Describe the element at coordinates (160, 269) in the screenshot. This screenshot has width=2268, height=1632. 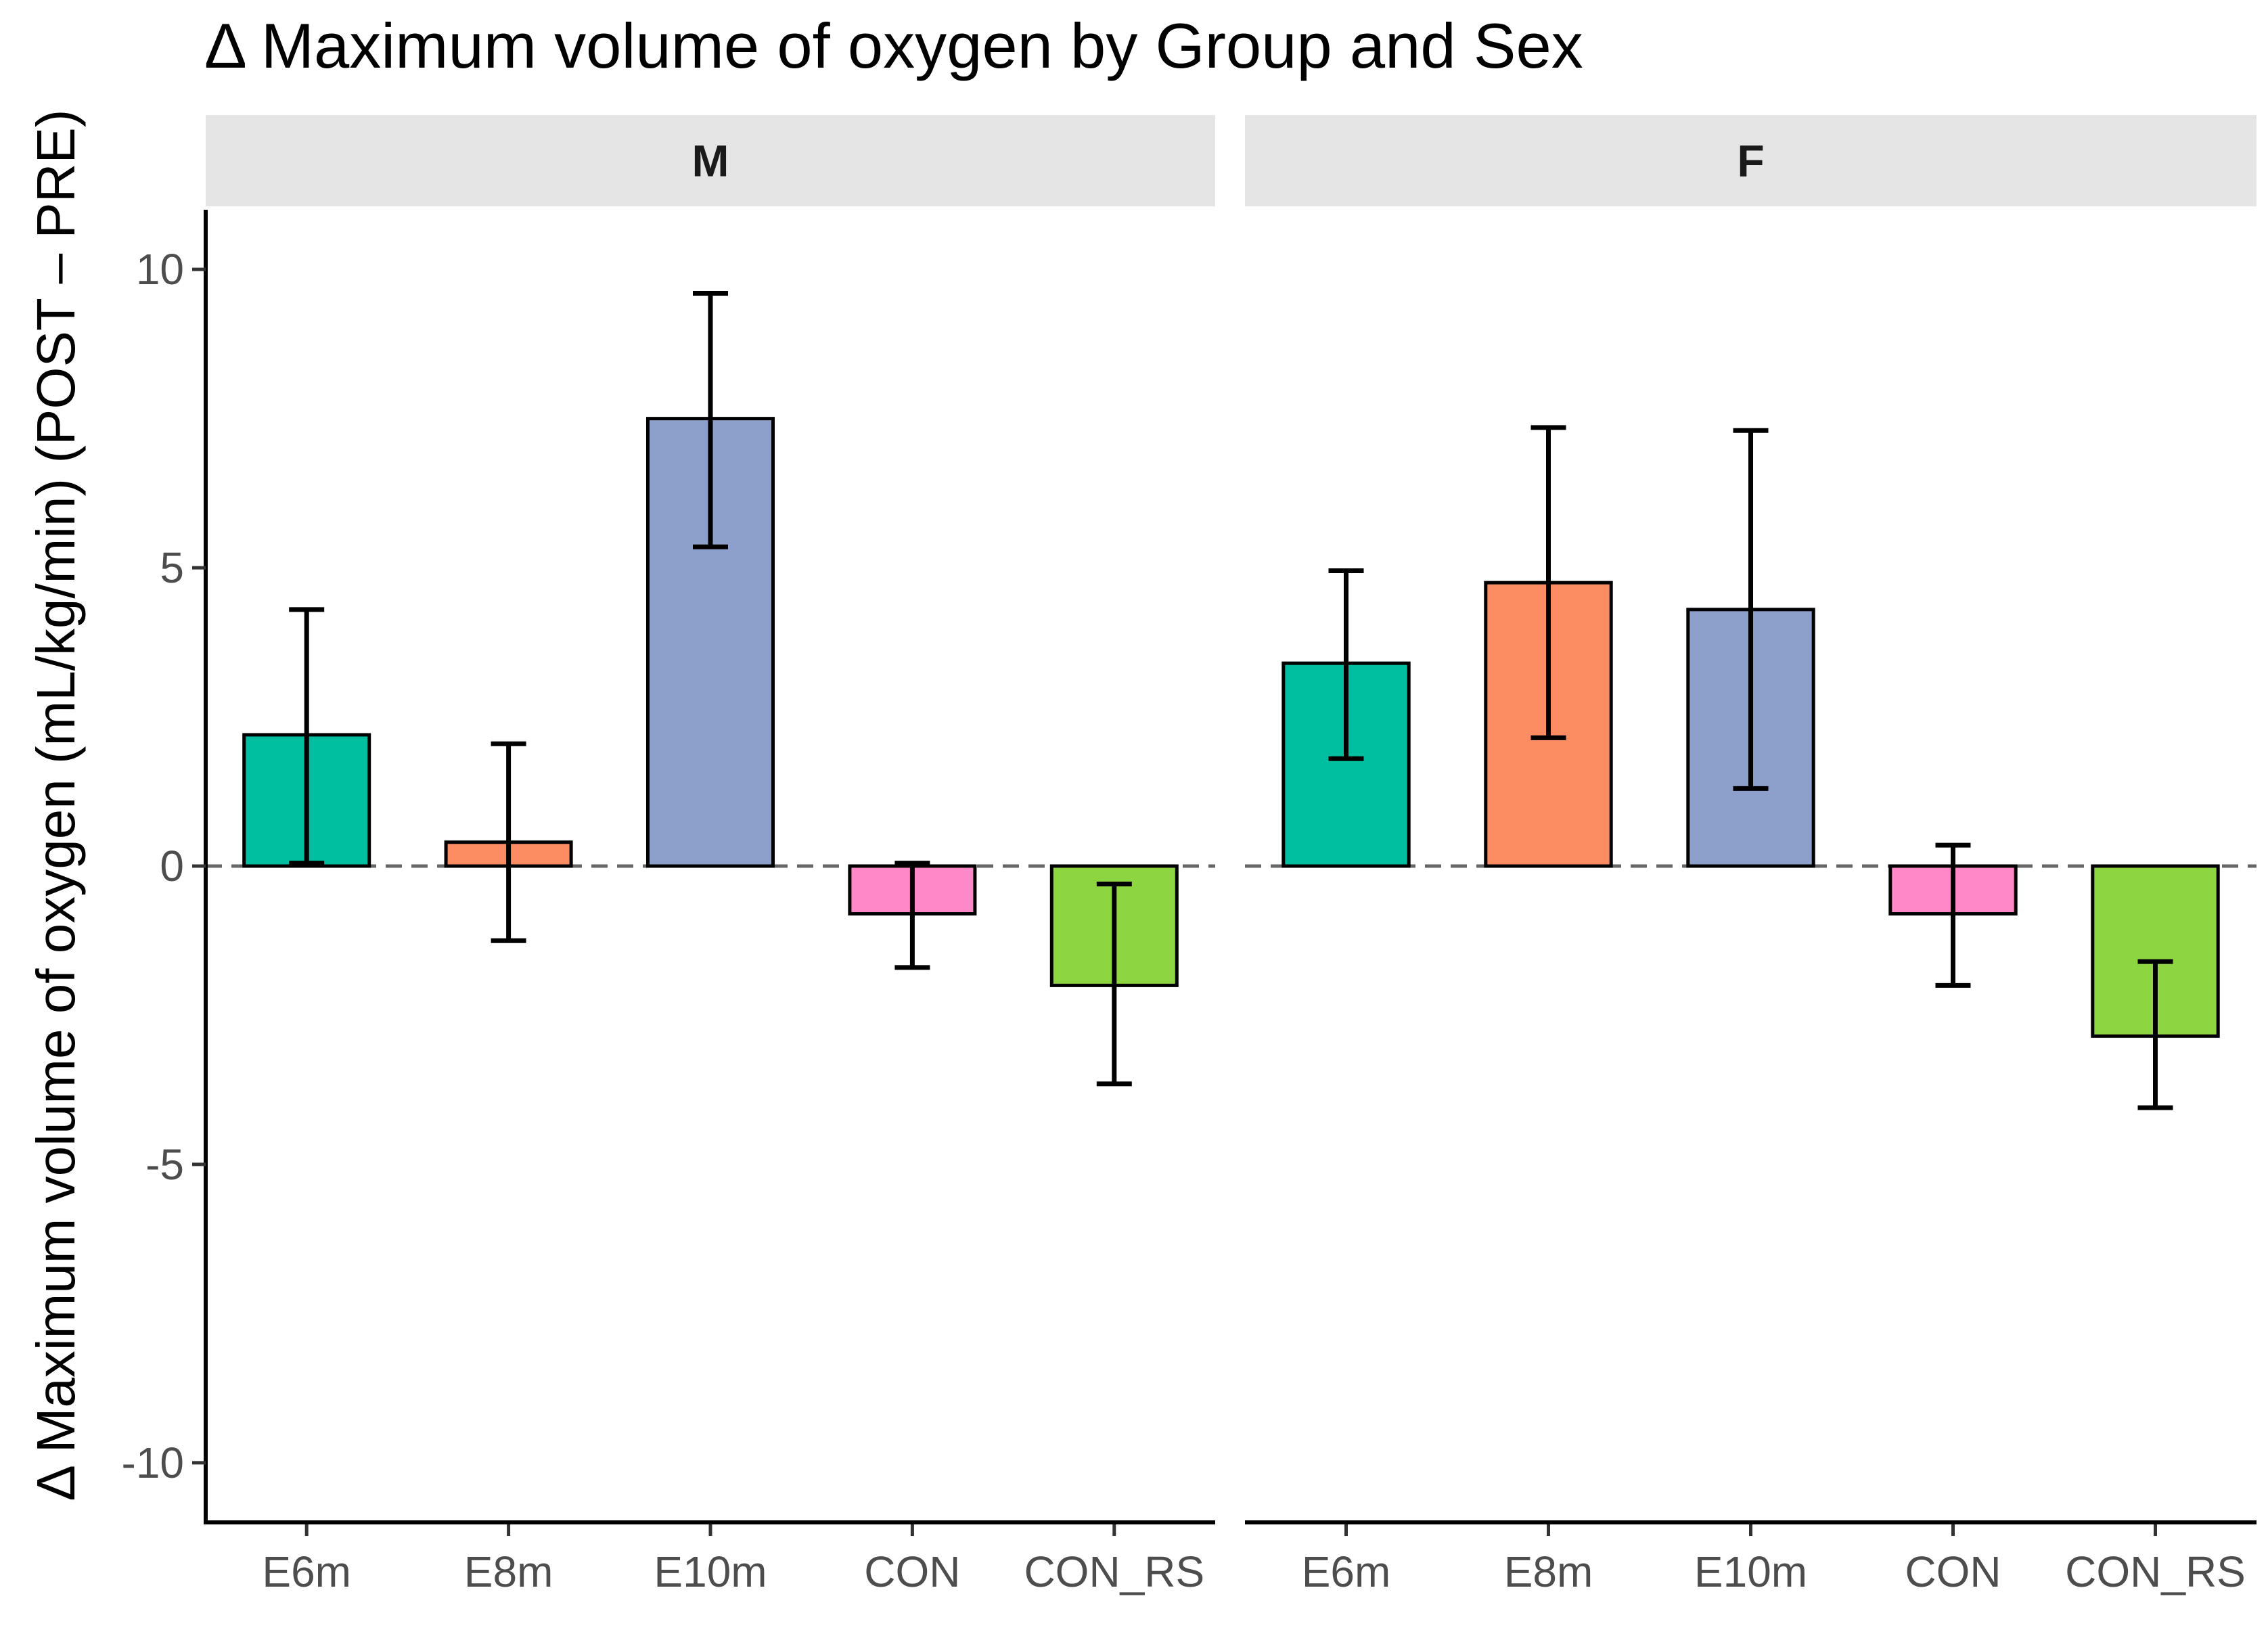
I see `y-tick-label: 10` at that location.